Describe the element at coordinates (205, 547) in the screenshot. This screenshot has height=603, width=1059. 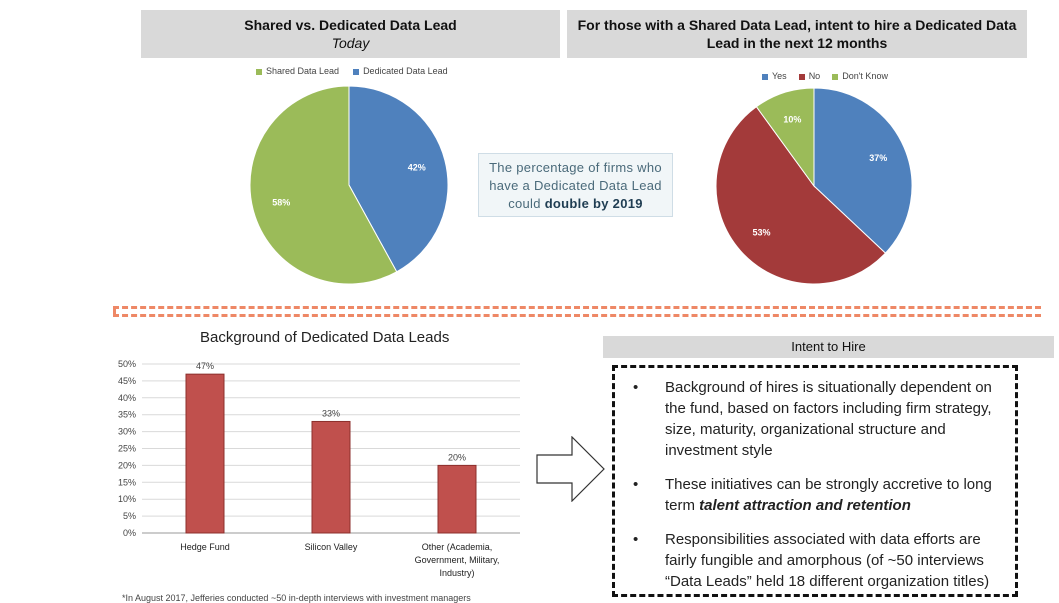
I see `x-category-label: Hedge Fund` at that location.